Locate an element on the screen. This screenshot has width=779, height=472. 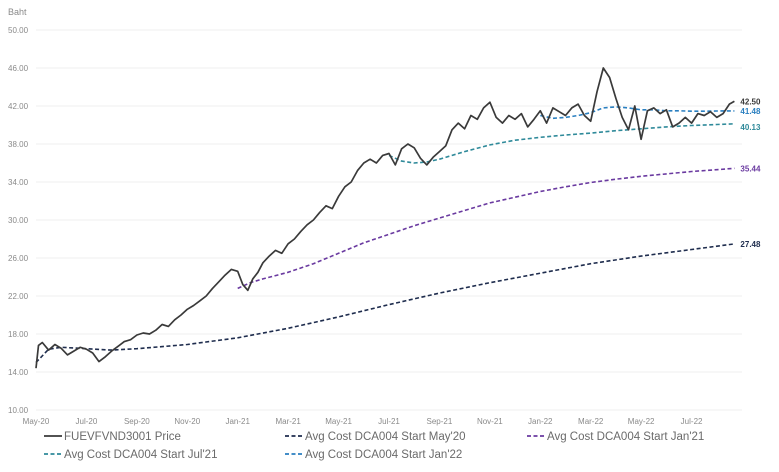
x-tick-label: May-21 is located at coordinates (338, 421).